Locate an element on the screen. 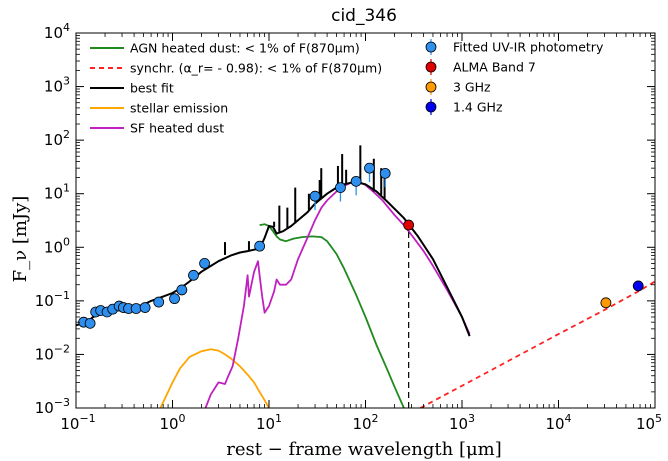 The width and height of the screenshot is (668, 461). tick-label: 10⁻³ is located at coordinates (52, 406).